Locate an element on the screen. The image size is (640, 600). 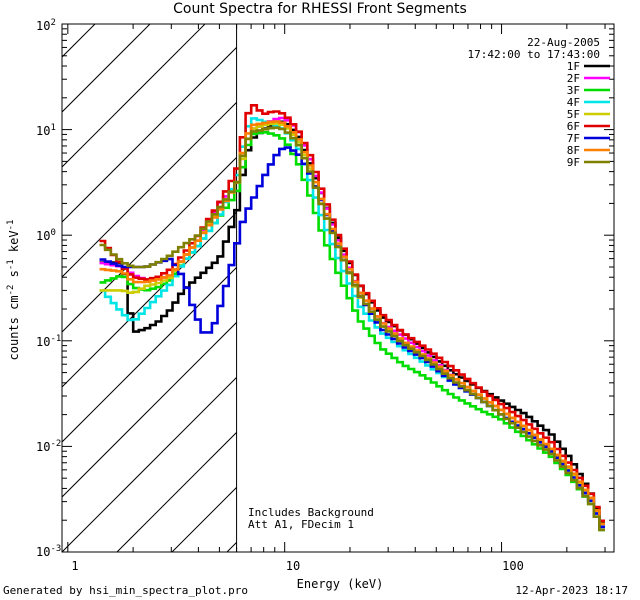
annotations: Includes Background Att A1, FDecim 1 is located at coordinates (311, 518).